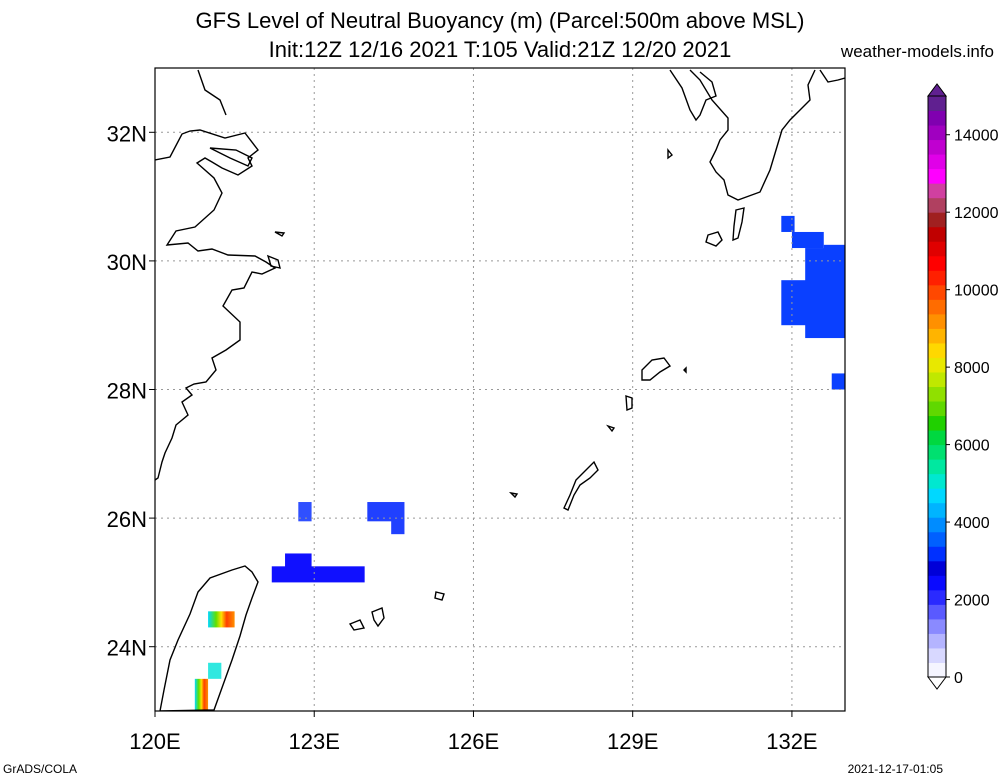  What do you see at coordinates (127, 391) in the screenshot?
I see `lat-label-28: 28N` at bounding box center [127, 391].